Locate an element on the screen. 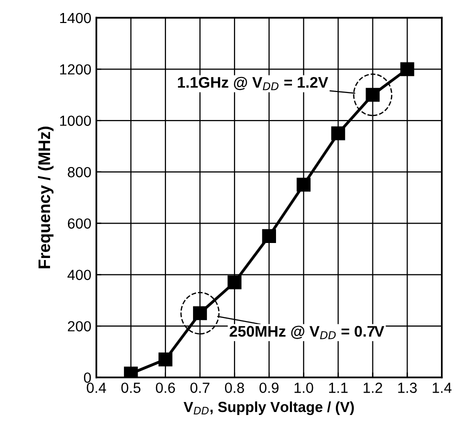 The height and width of the screenshot is (444, 470). y-tick-label: 600 is located at coordinates (79, 223).